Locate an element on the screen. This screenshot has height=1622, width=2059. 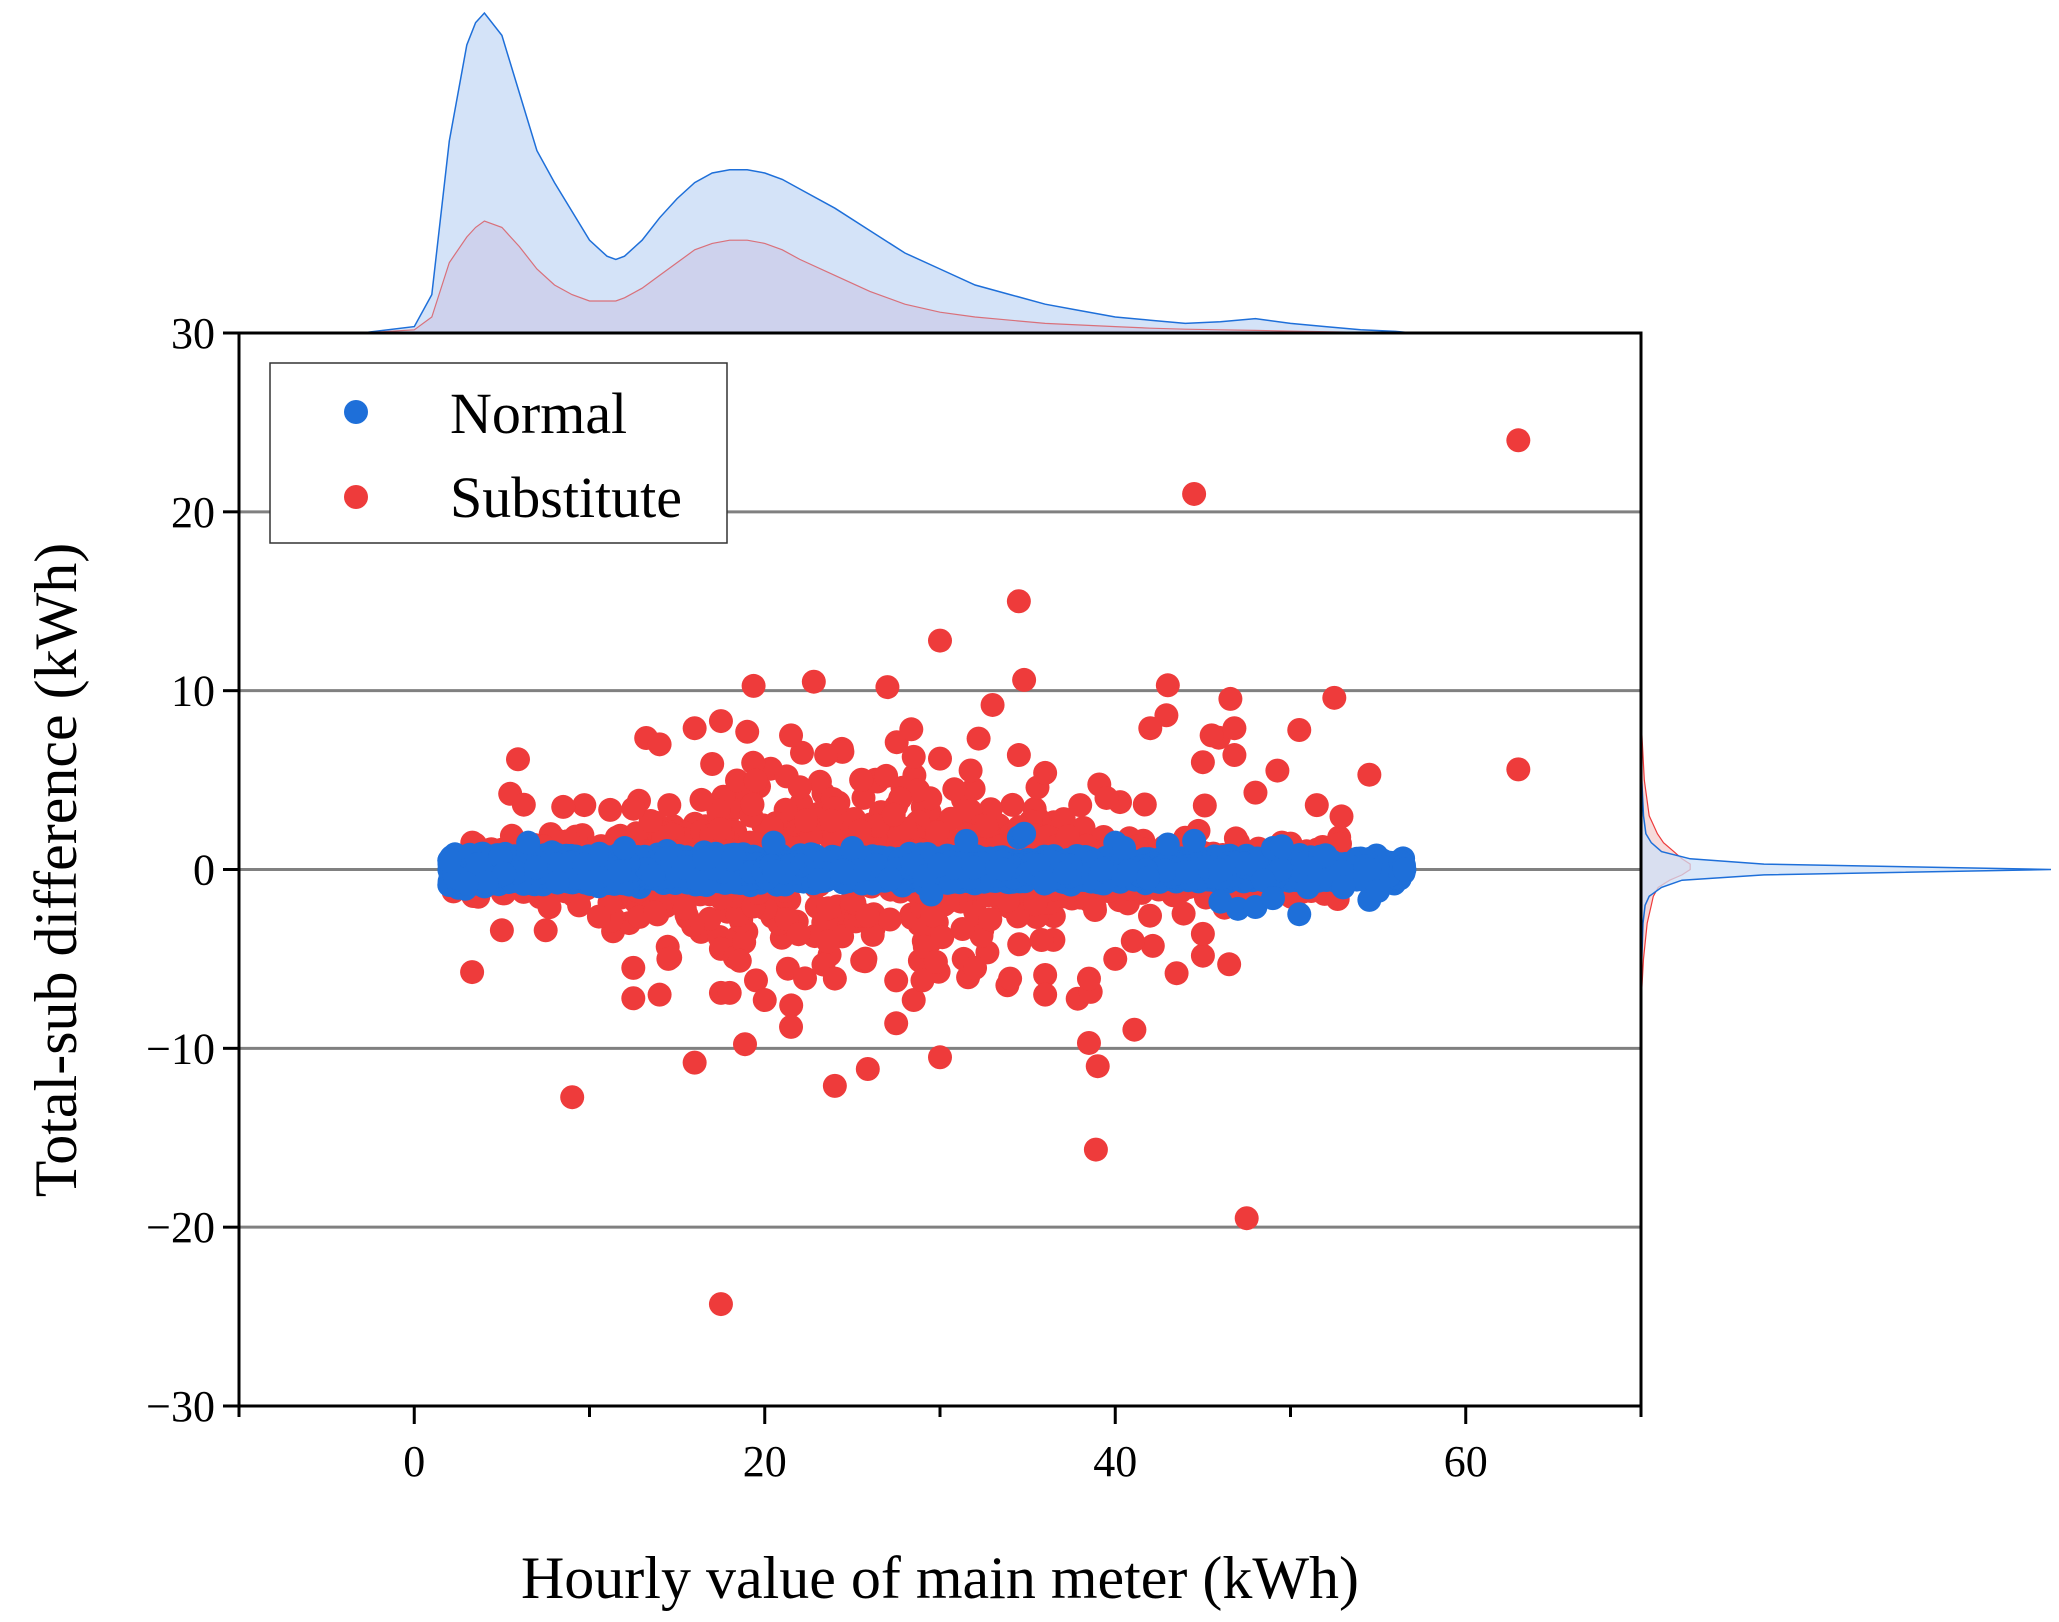
legend-label-substitute: Substitute is located at coordinates (566, 497).